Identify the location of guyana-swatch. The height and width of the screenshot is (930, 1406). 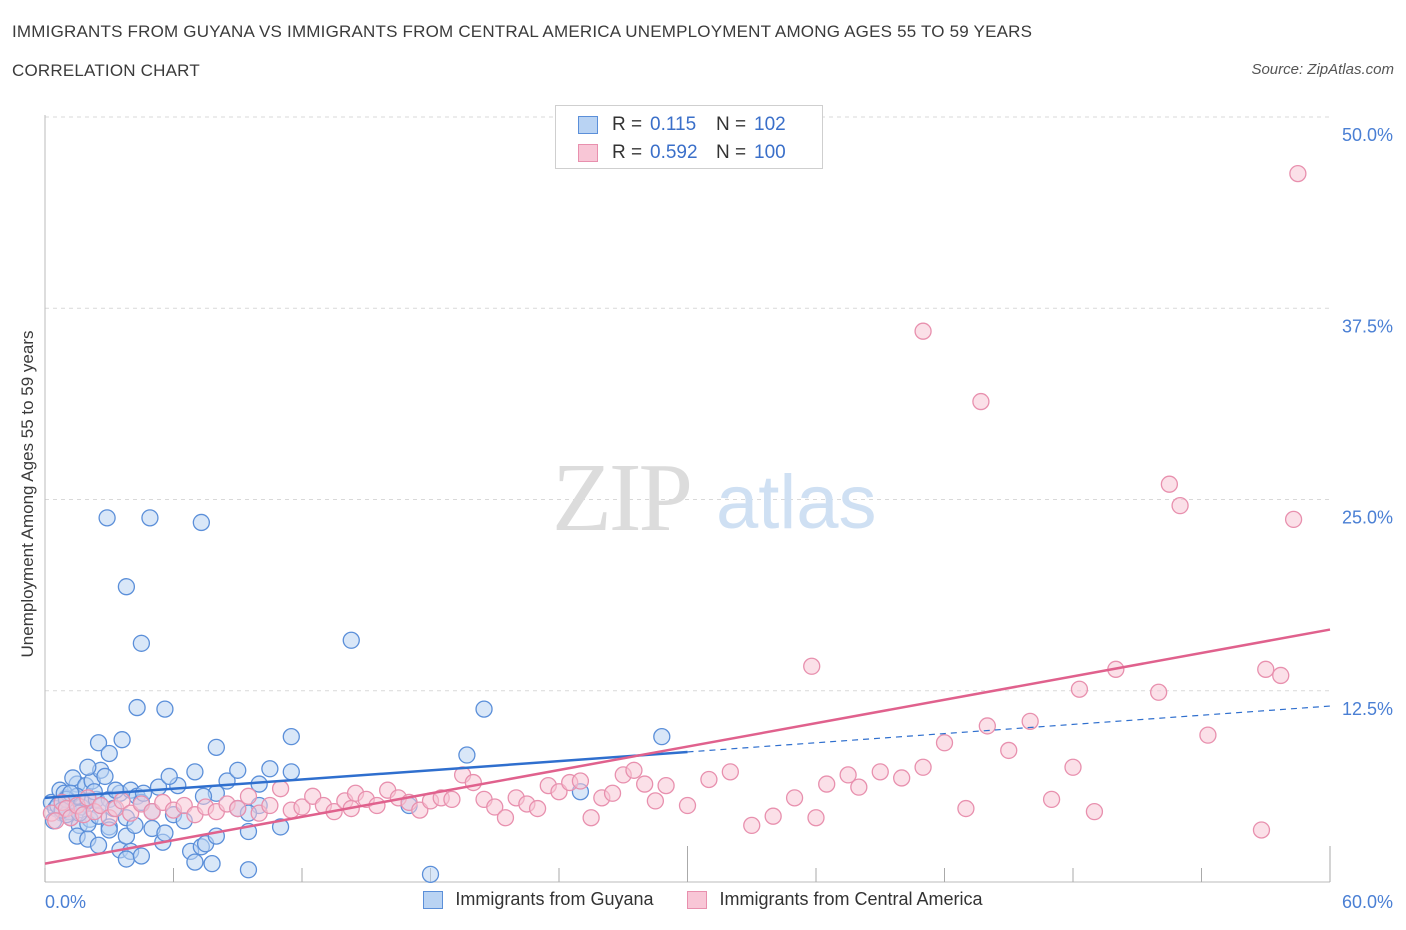
(588, 125).